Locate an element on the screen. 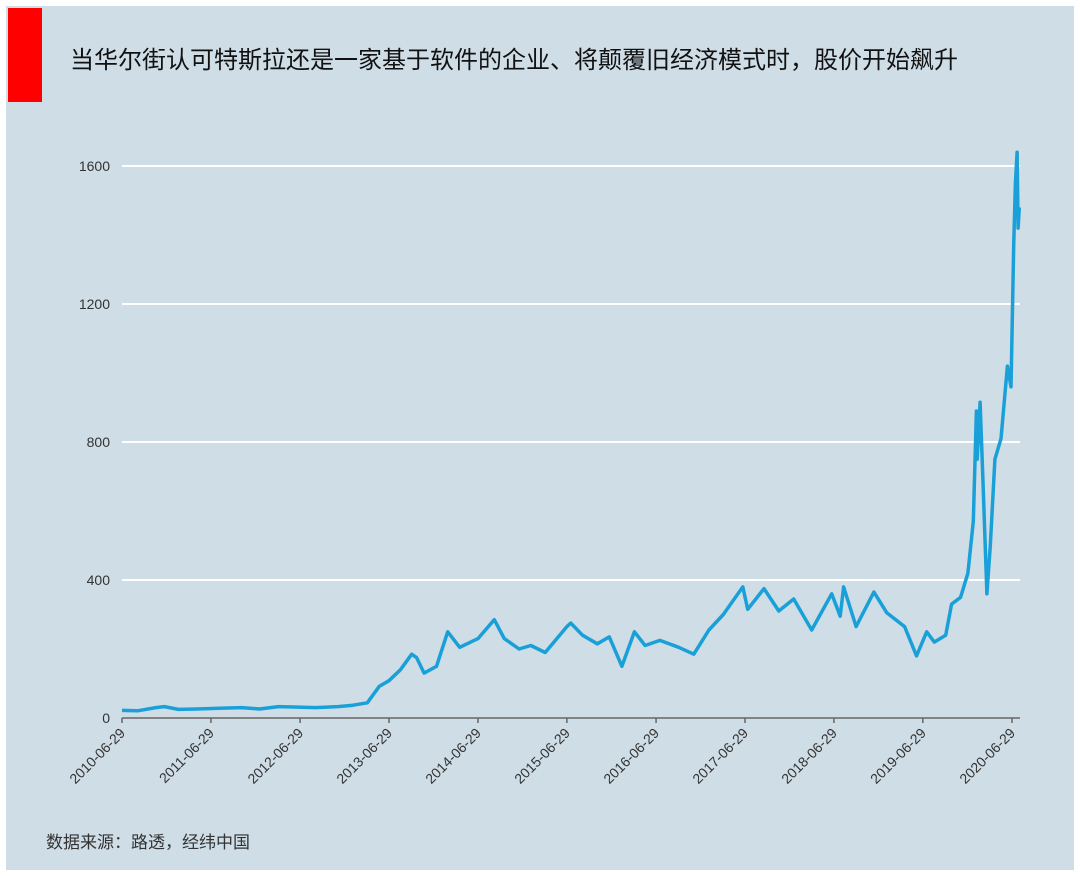 This screenshot has height=878, width=1080. y-tick-label: 1200 is located at coordinates (94, 304).